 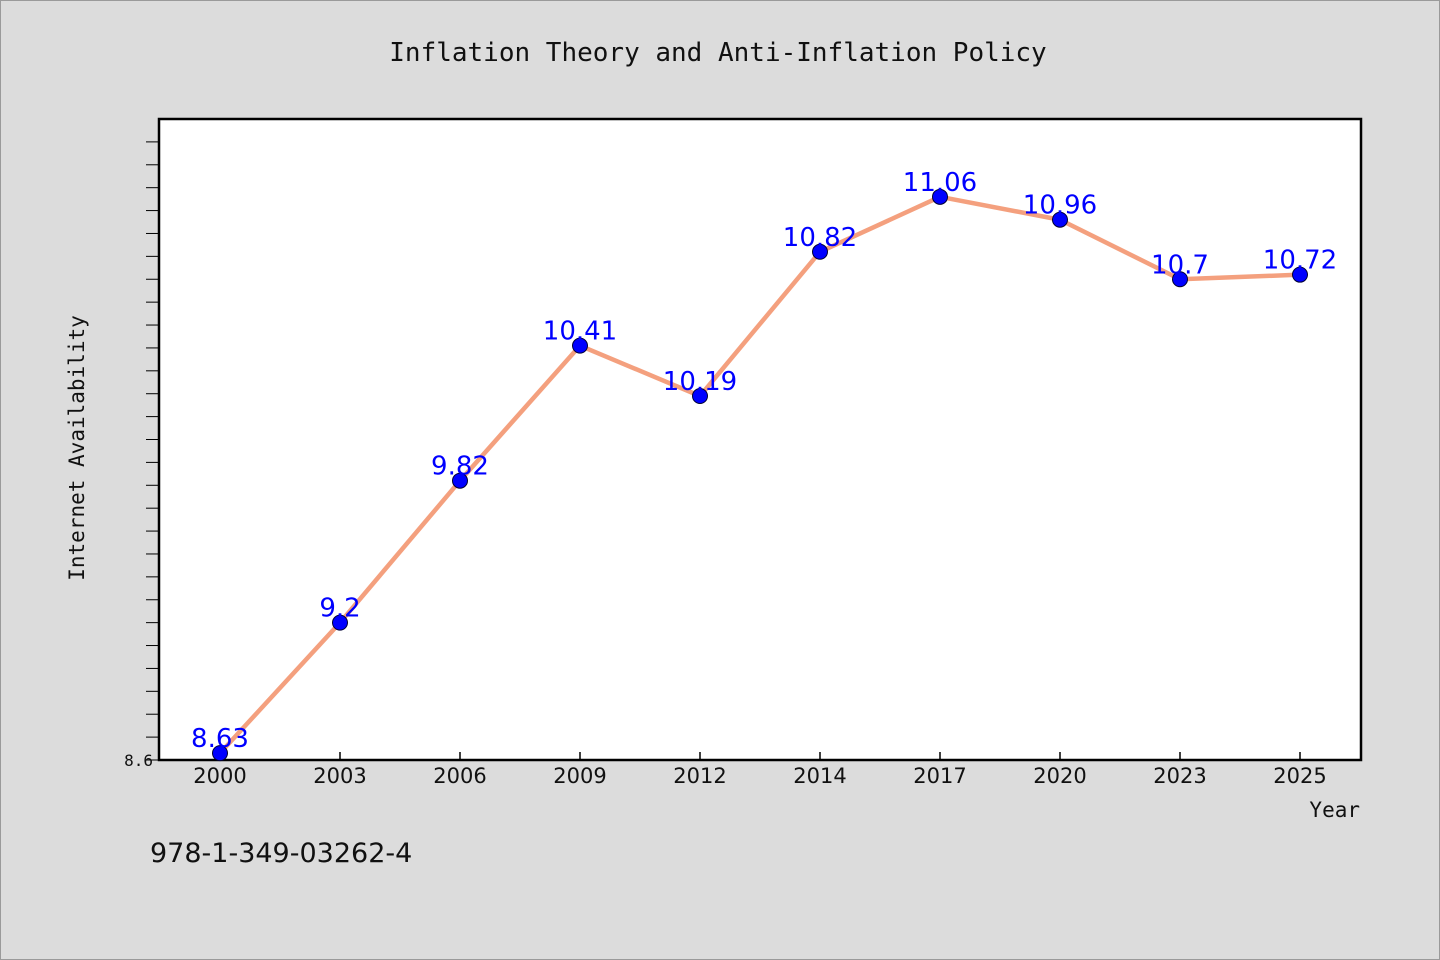 I want to click on data-label: 10.72, so click(x=1300, y=261).